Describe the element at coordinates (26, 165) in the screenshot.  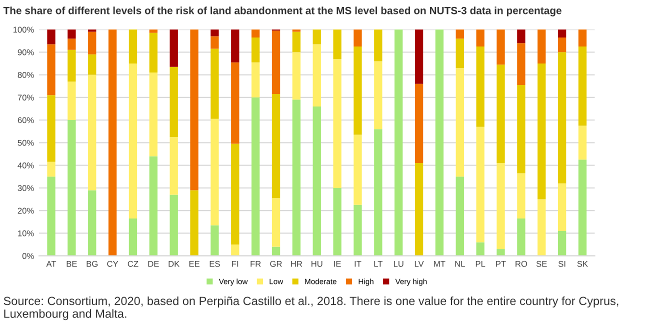
I see `y-tick-label: 40%` at that location.